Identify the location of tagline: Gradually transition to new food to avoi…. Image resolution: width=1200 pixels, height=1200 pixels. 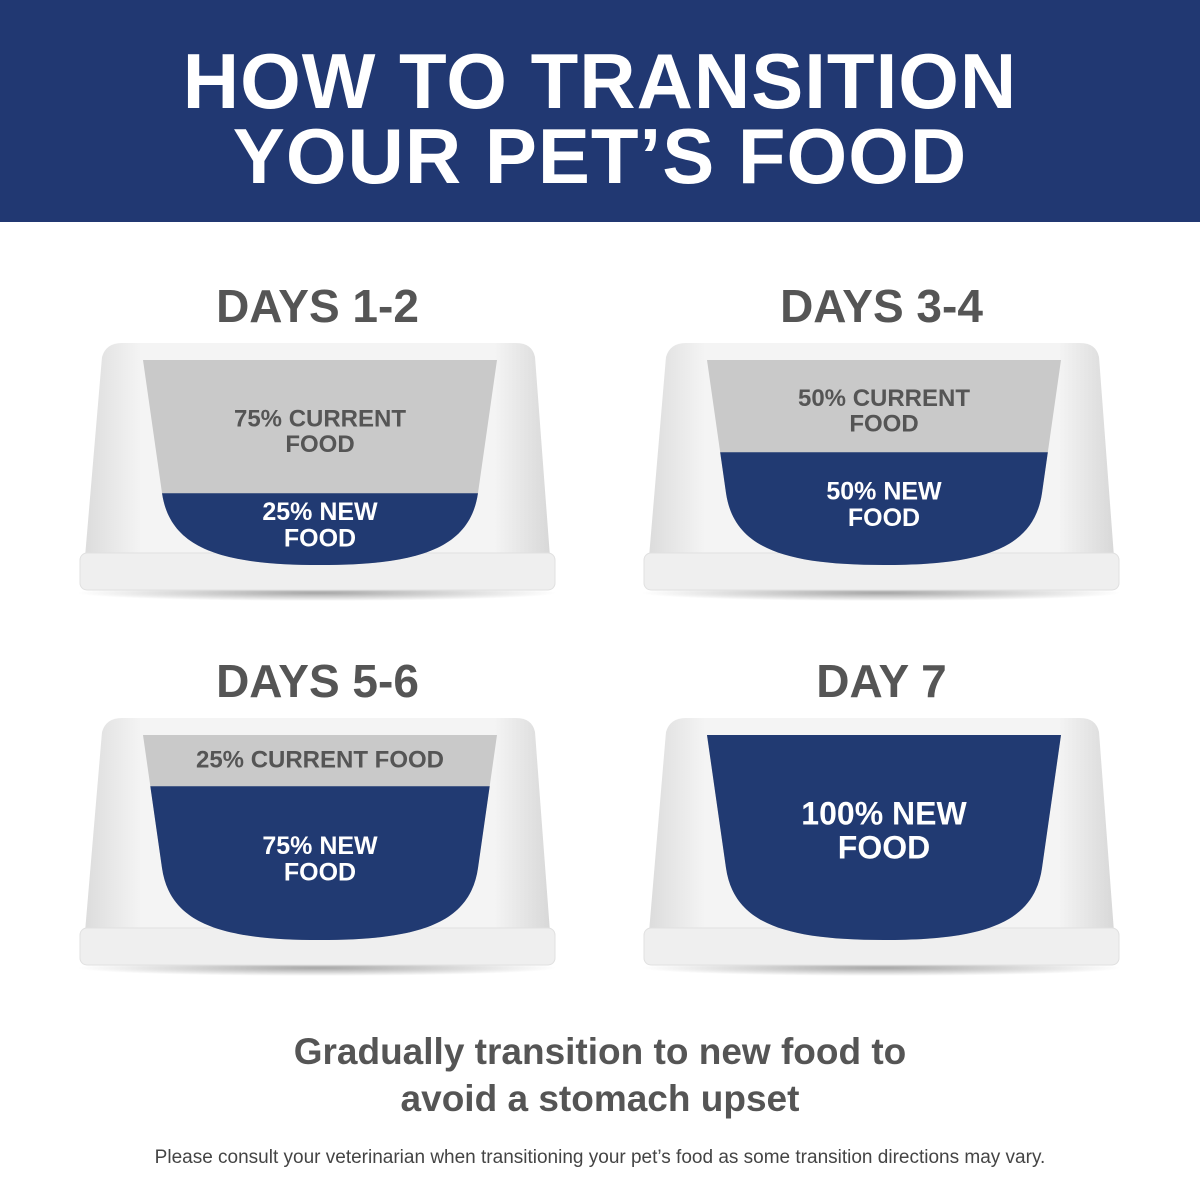
(600, 1075).